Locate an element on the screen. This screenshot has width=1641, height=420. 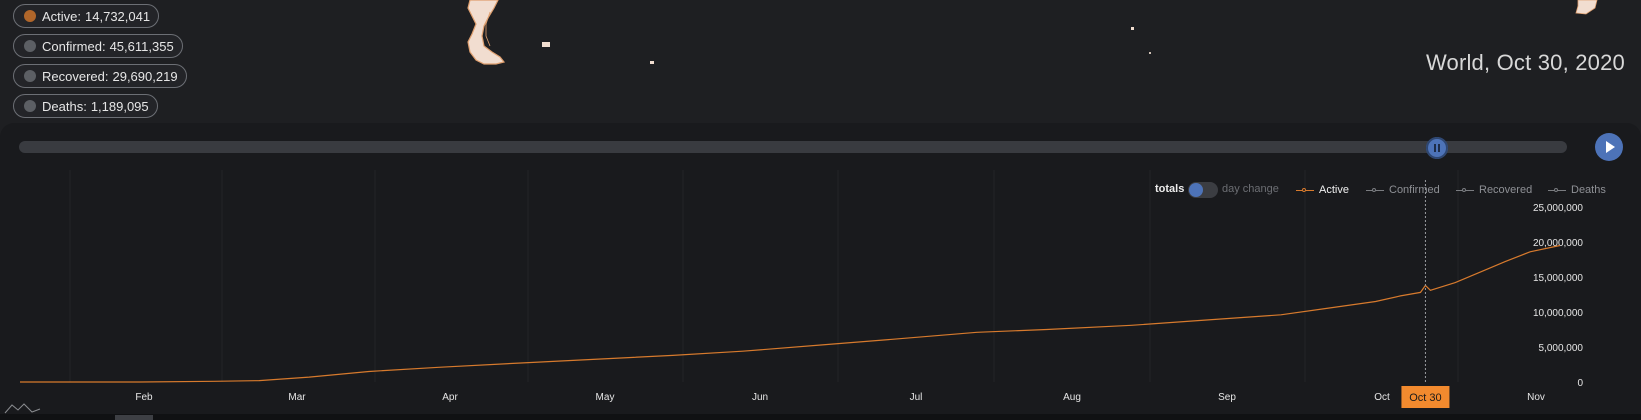
x-tick-label: May is located at coordinates (605, 397).